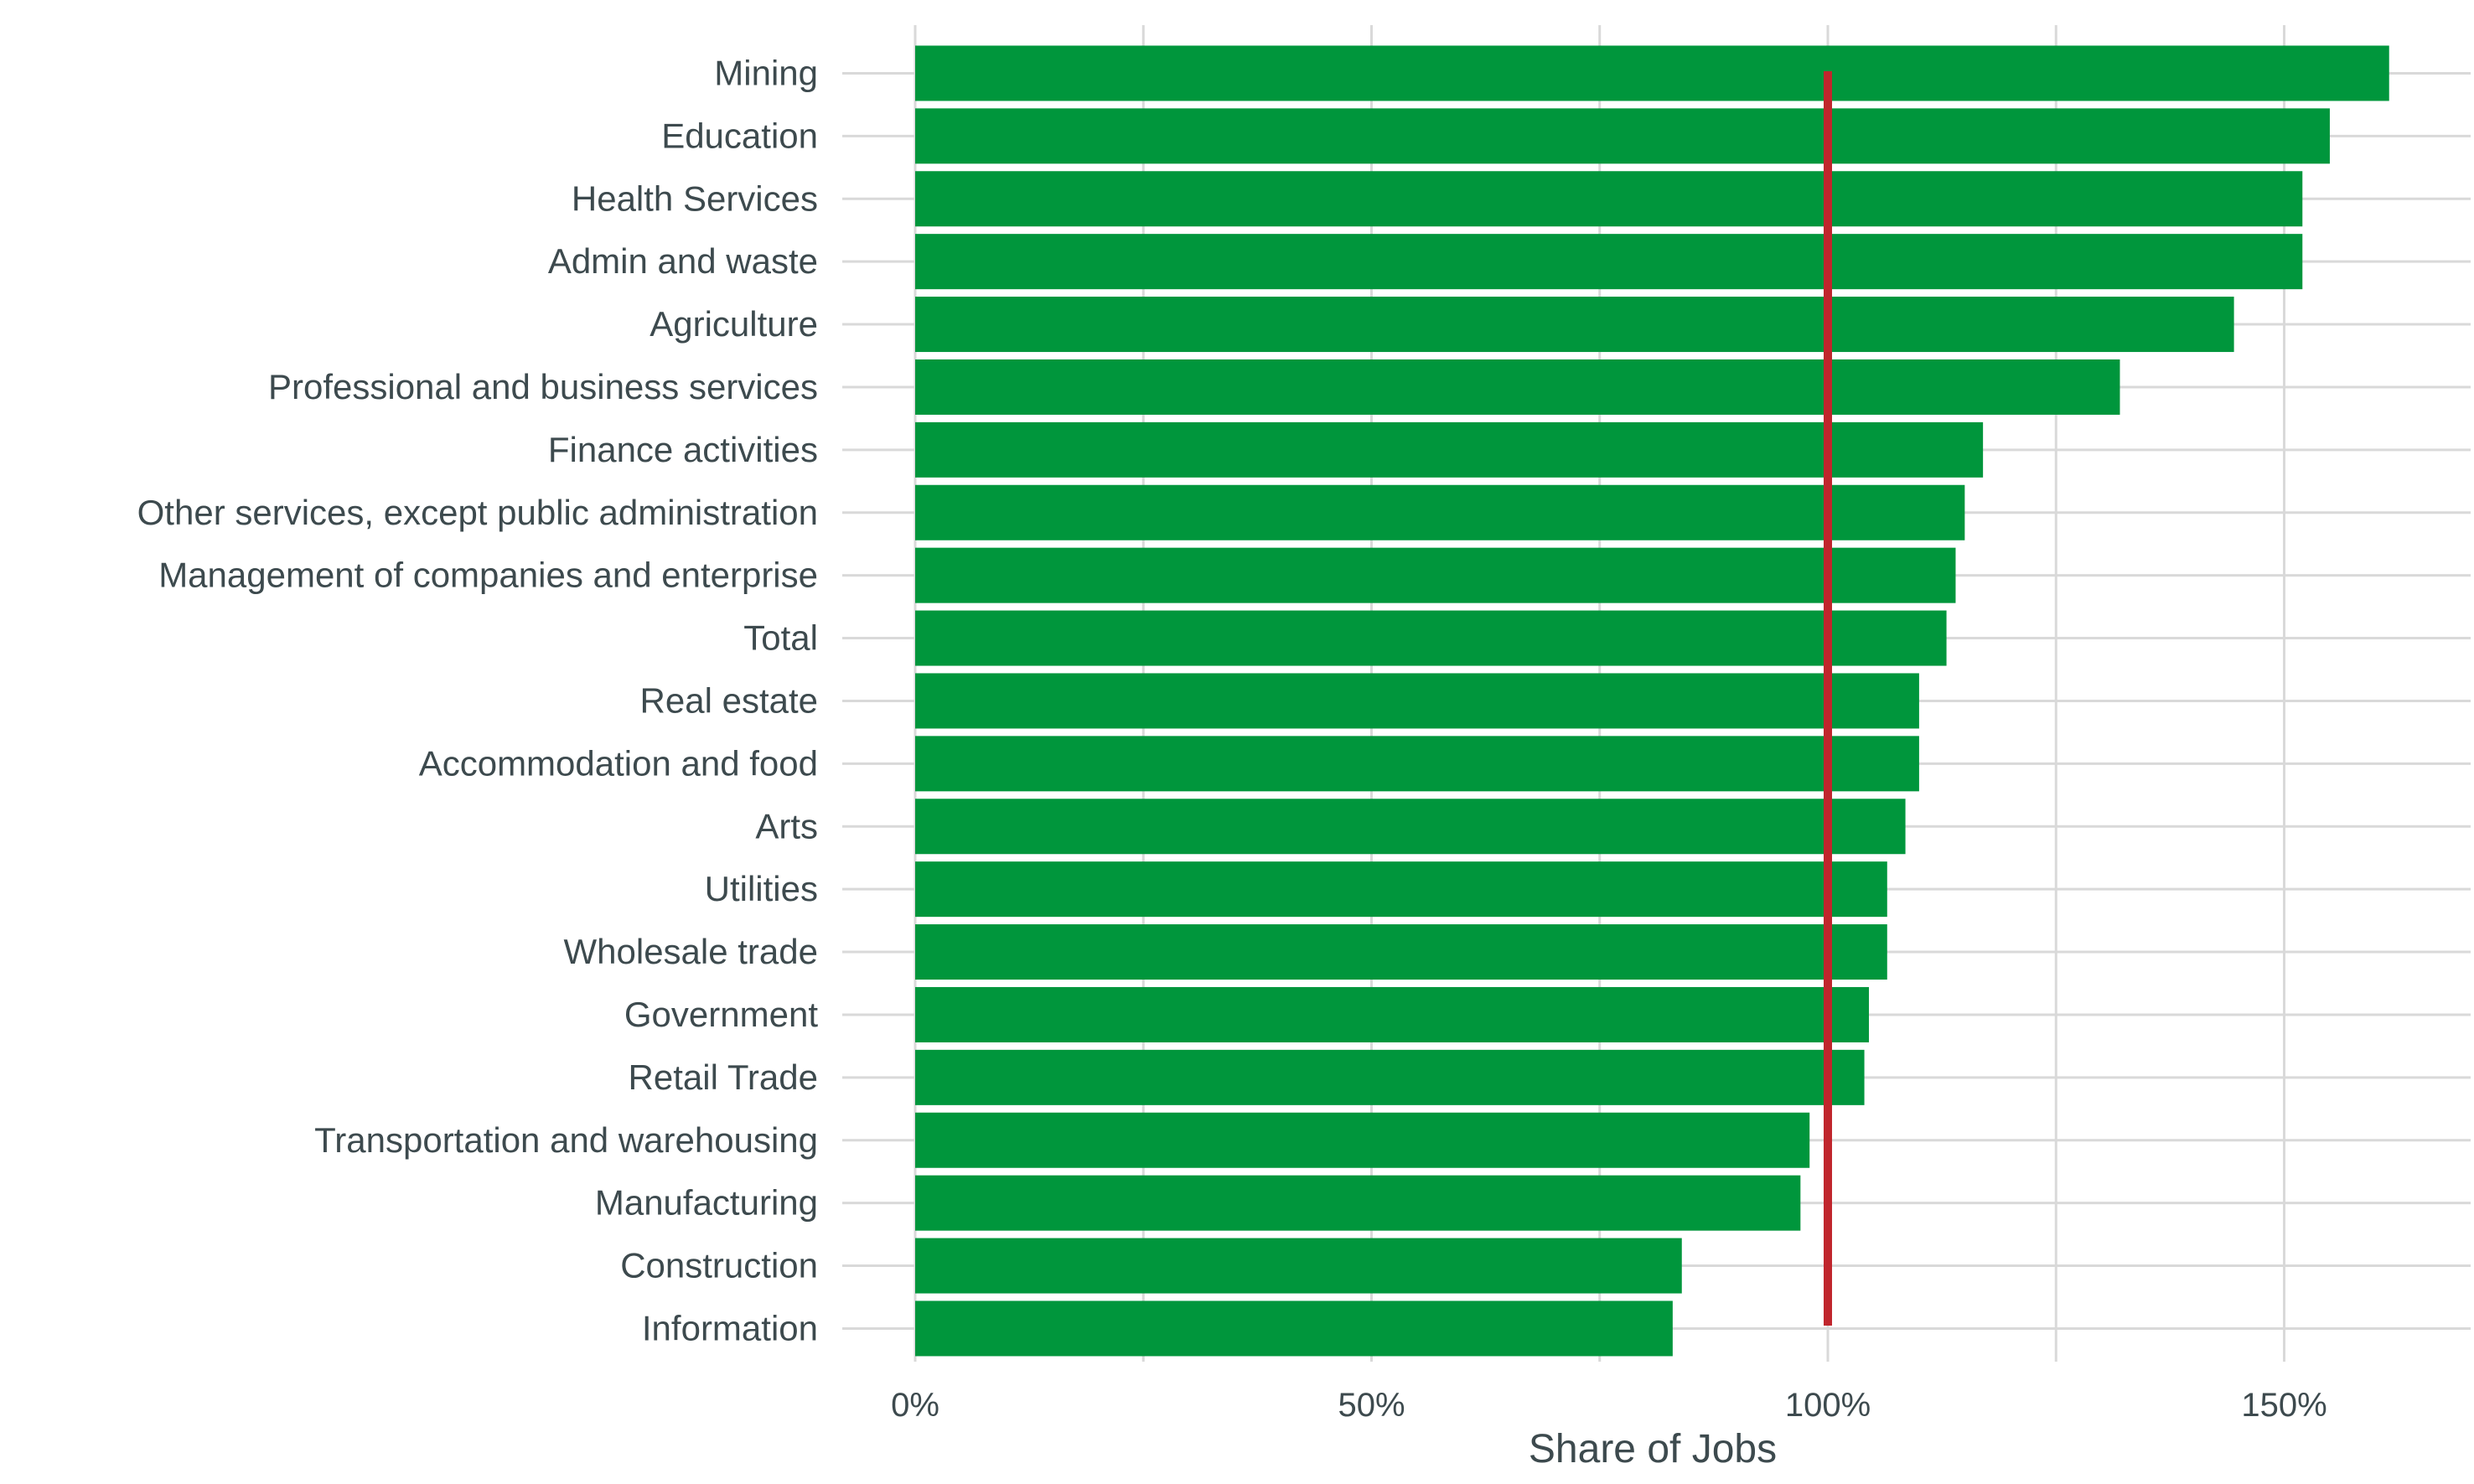 The image size is (2474, 1484). What do you see at coordinates (786, 826) in the screenshot?
I see `category-label: Arts` at bounding box center [786, 826].